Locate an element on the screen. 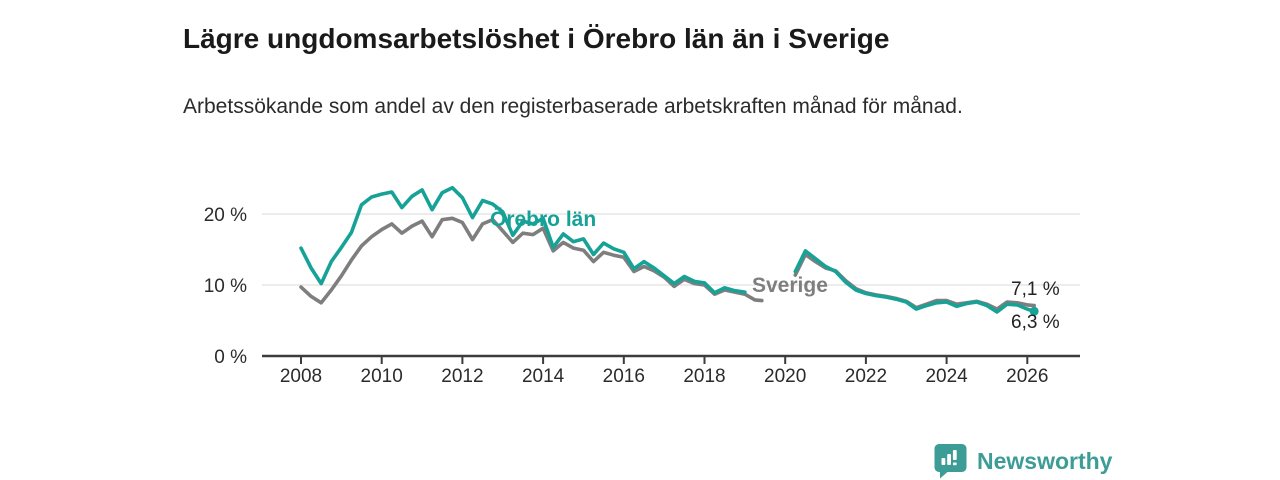  newsworthy-wordmark: Newsworthy is located at coordinates (1045, 460).